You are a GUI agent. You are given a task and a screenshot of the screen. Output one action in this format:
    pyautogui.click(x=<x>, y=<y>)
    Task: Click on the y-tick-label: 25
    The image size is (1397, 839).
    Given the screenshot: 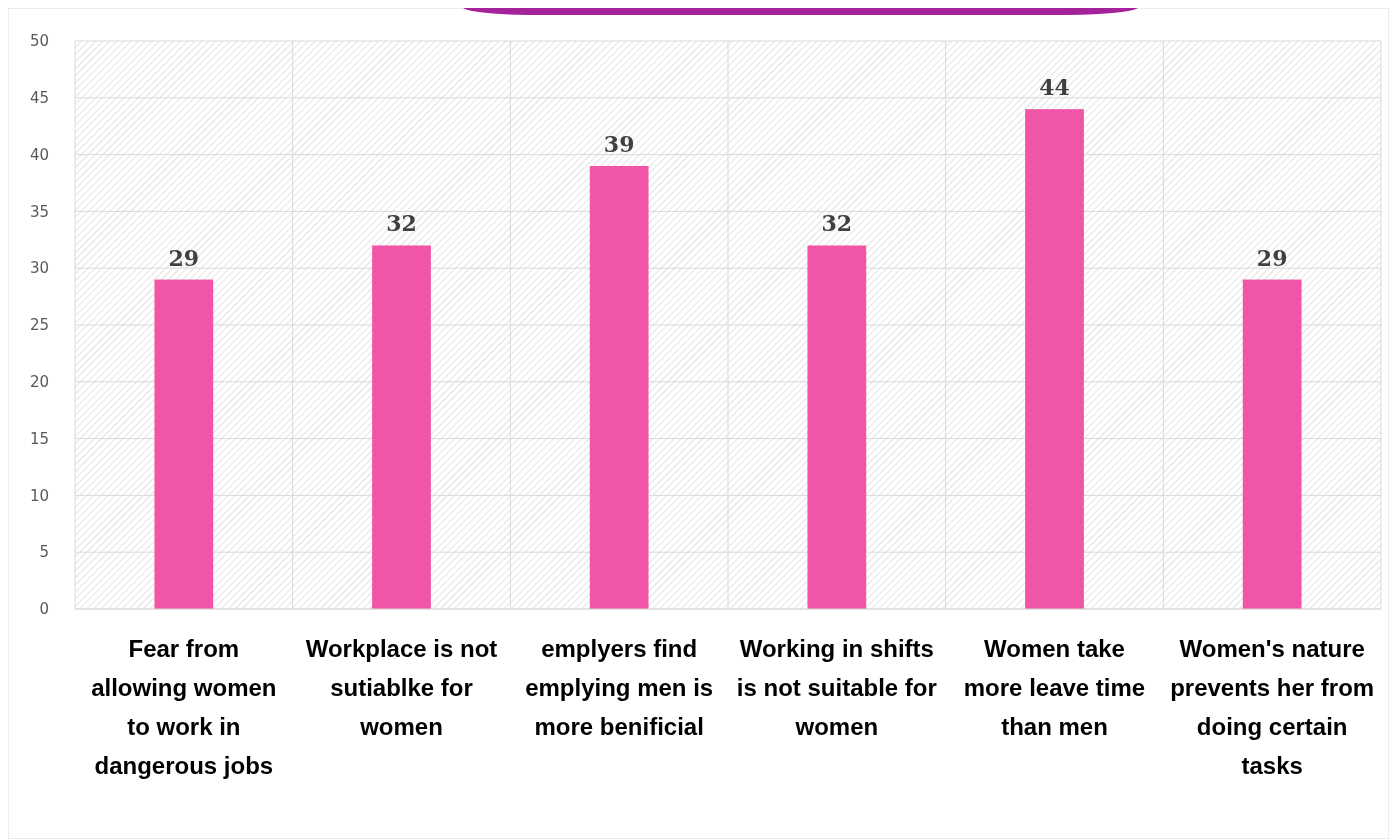 What is the action you would take?
    pyautogui.click(x=39, y=325)
    